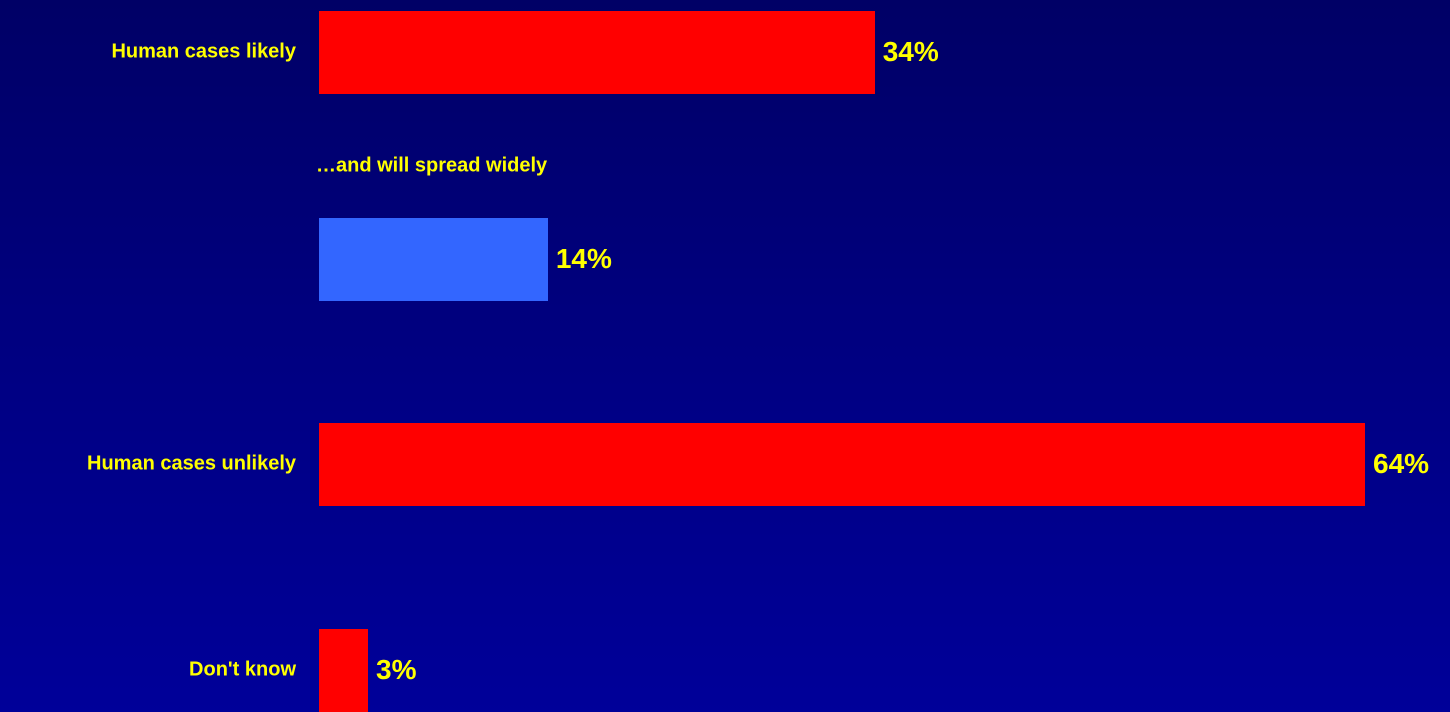 Image resolution: width=1450 pixels, height=712 pixels. I want to click on value-label: 3%, so click(396, 669).